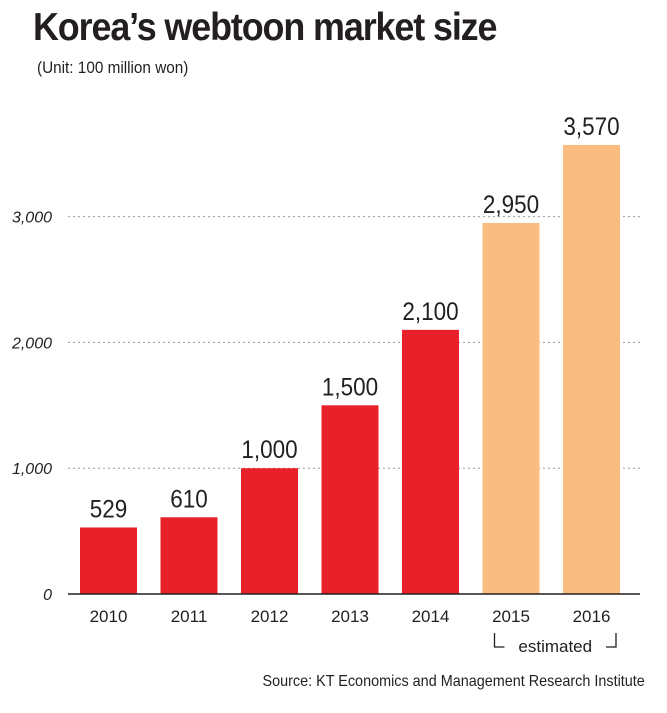  What do you see at coordinates (591, 127) in the screenshot?
I see `data-label: 3,570` at bounding box center [591, 127].